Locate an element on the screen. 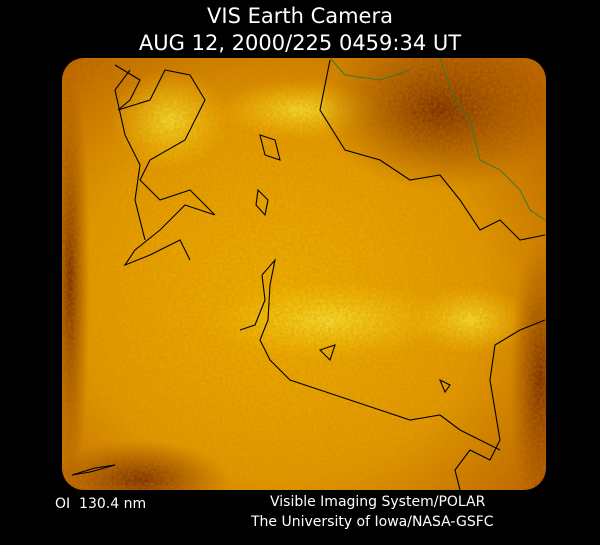 The height and width of the screenshot is (545, 600). timestamp: AUG 12, 2000/225 0459:34 UT is located at coordinates (300, 43).